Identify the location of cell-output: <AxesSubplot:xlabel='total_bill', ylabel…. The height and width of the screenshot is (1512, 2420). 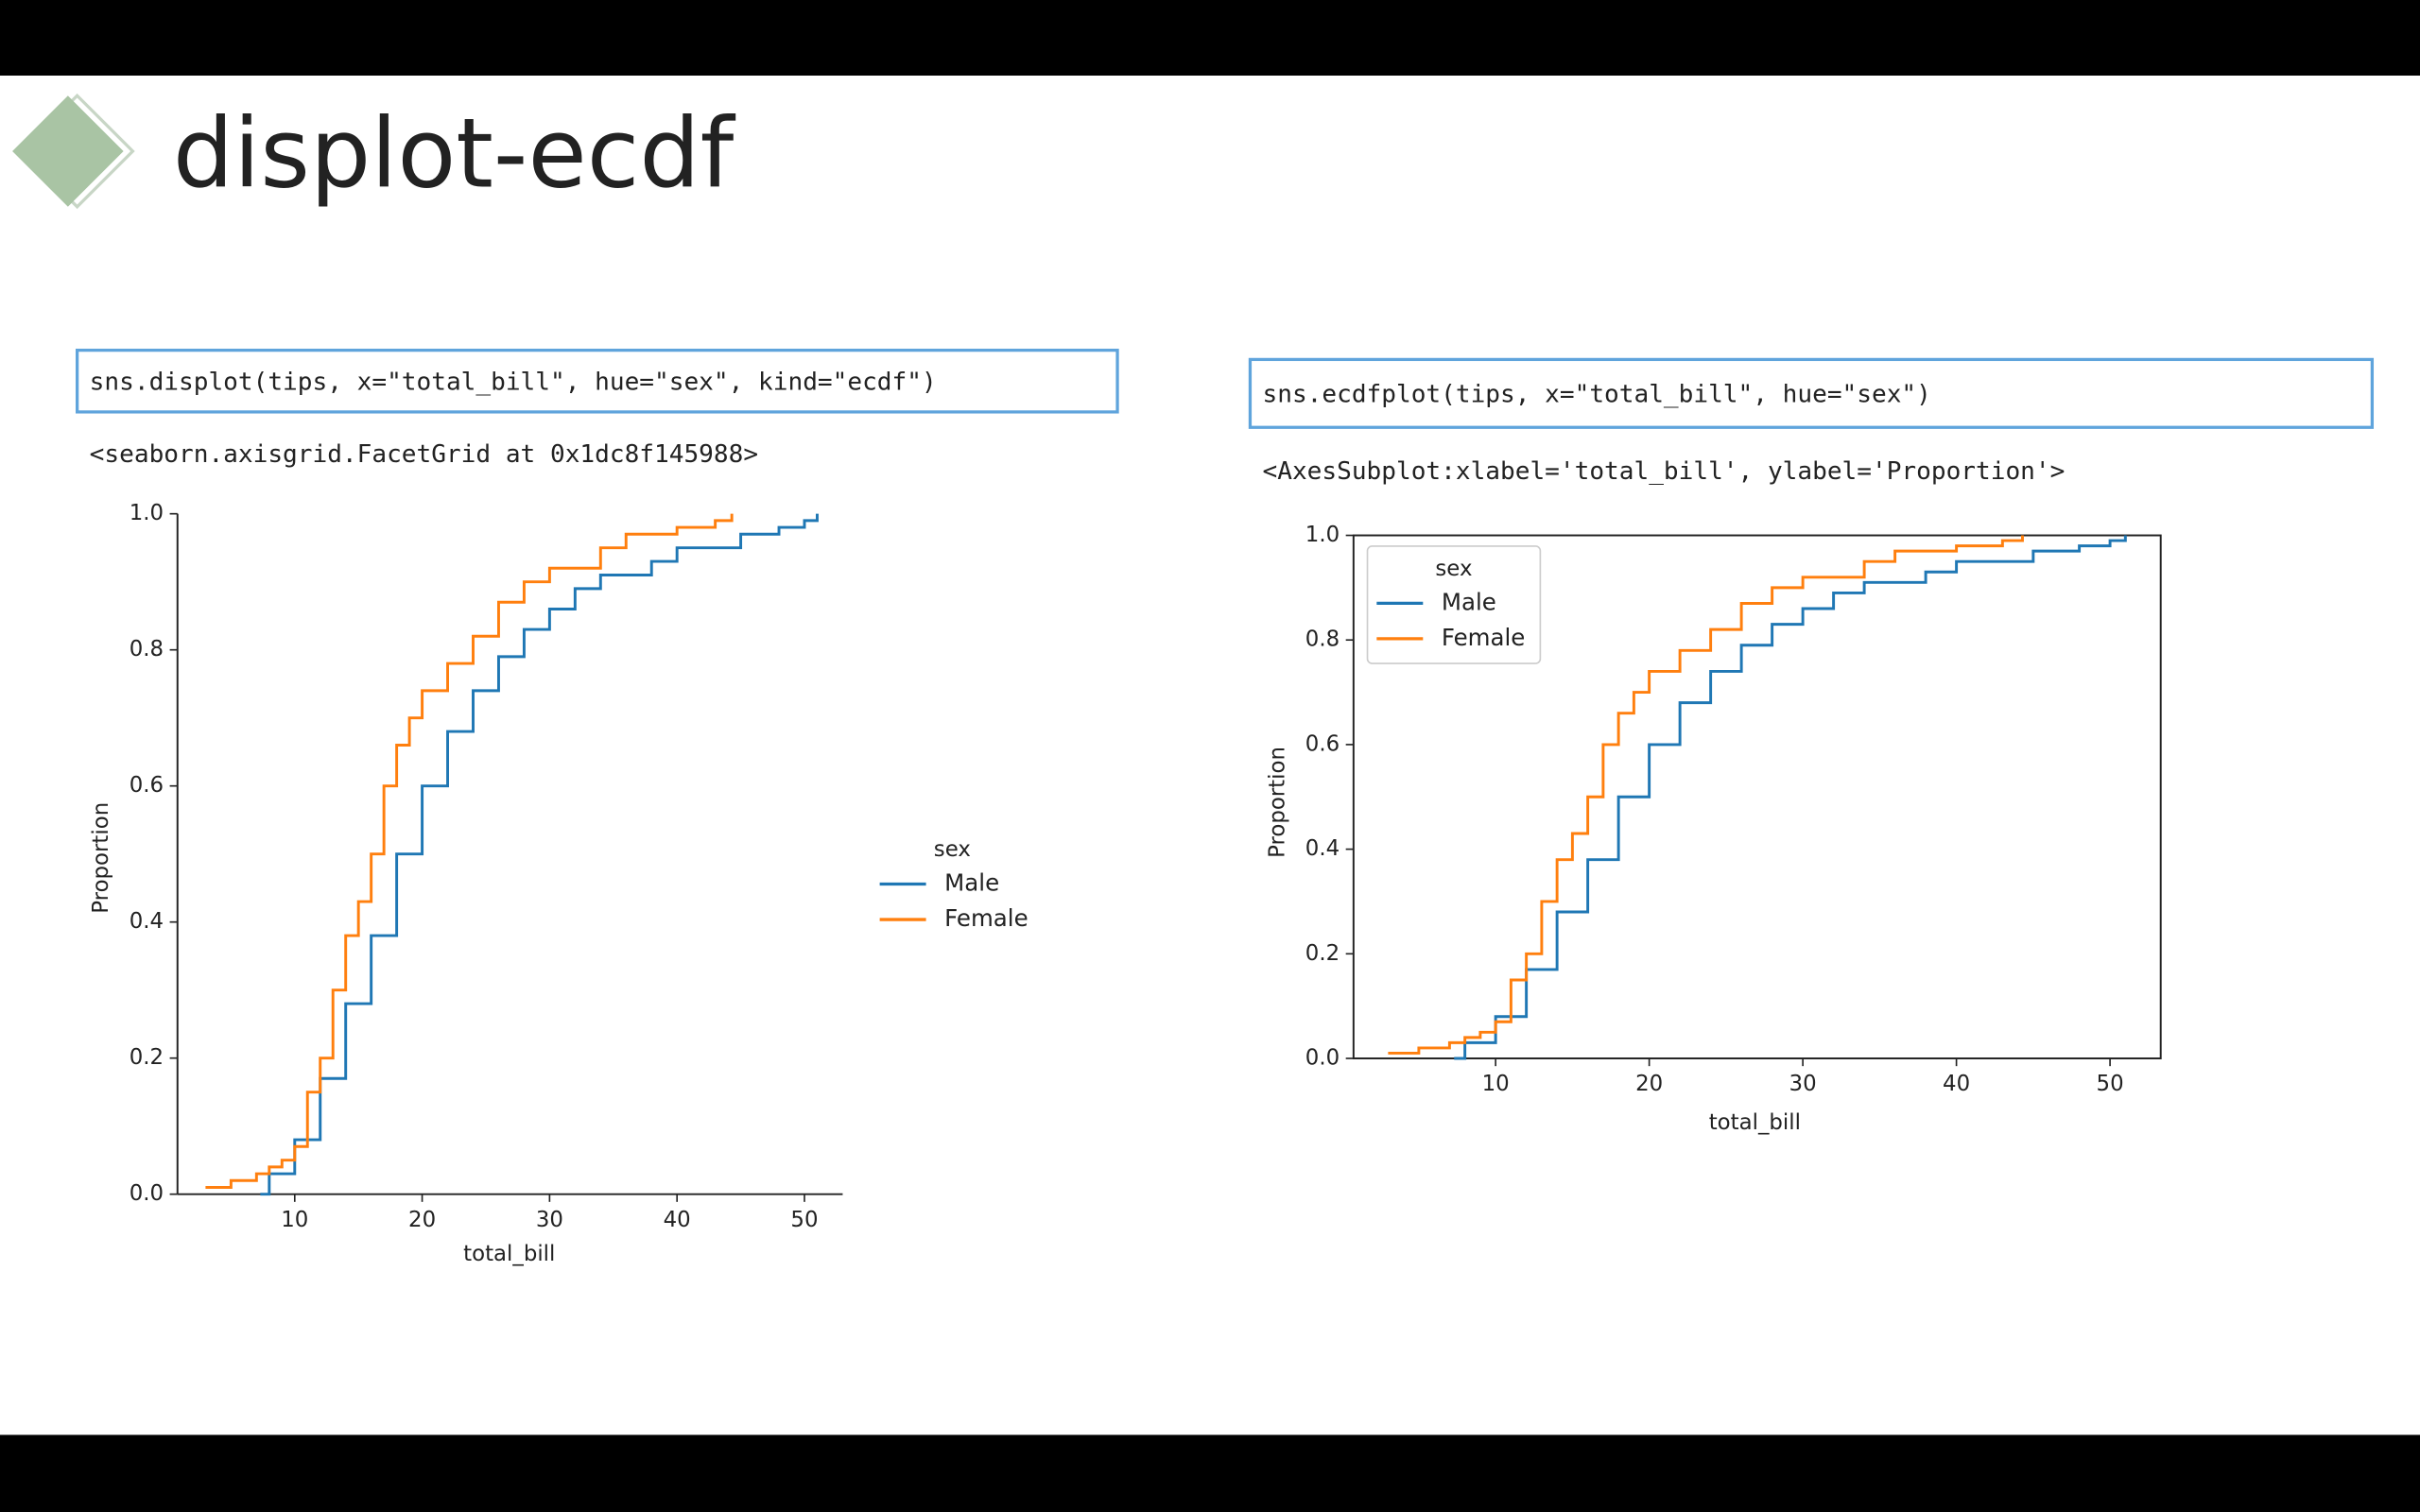
(1665, 471).